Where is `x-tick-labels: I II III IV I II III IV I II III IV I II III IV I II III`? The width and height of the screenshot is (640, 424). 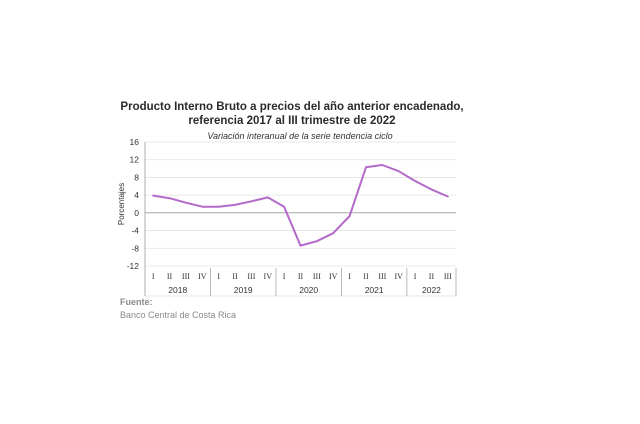 x-tick-labels: I II III IV I II III IV I II III IV I II III IV I II III is located at coordinates (302, 276).